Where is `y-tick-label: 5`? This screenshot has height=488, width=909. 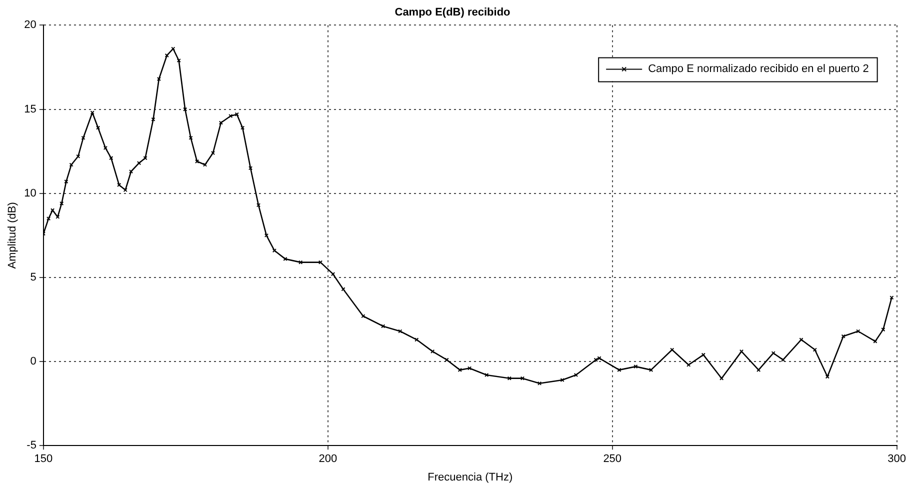 y-tick-label: 5 is located at coordinates (33, 277).